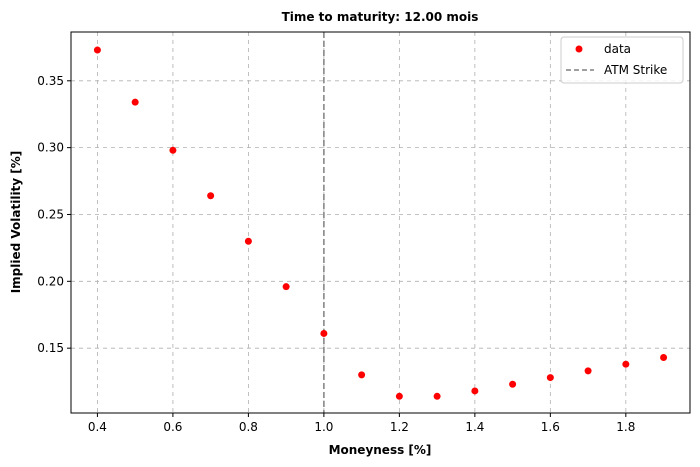  What do you see at coordinates (474, 427) in the screenshot?
I see `x-tick-label: 1.4` at bounding box center [474, 427].